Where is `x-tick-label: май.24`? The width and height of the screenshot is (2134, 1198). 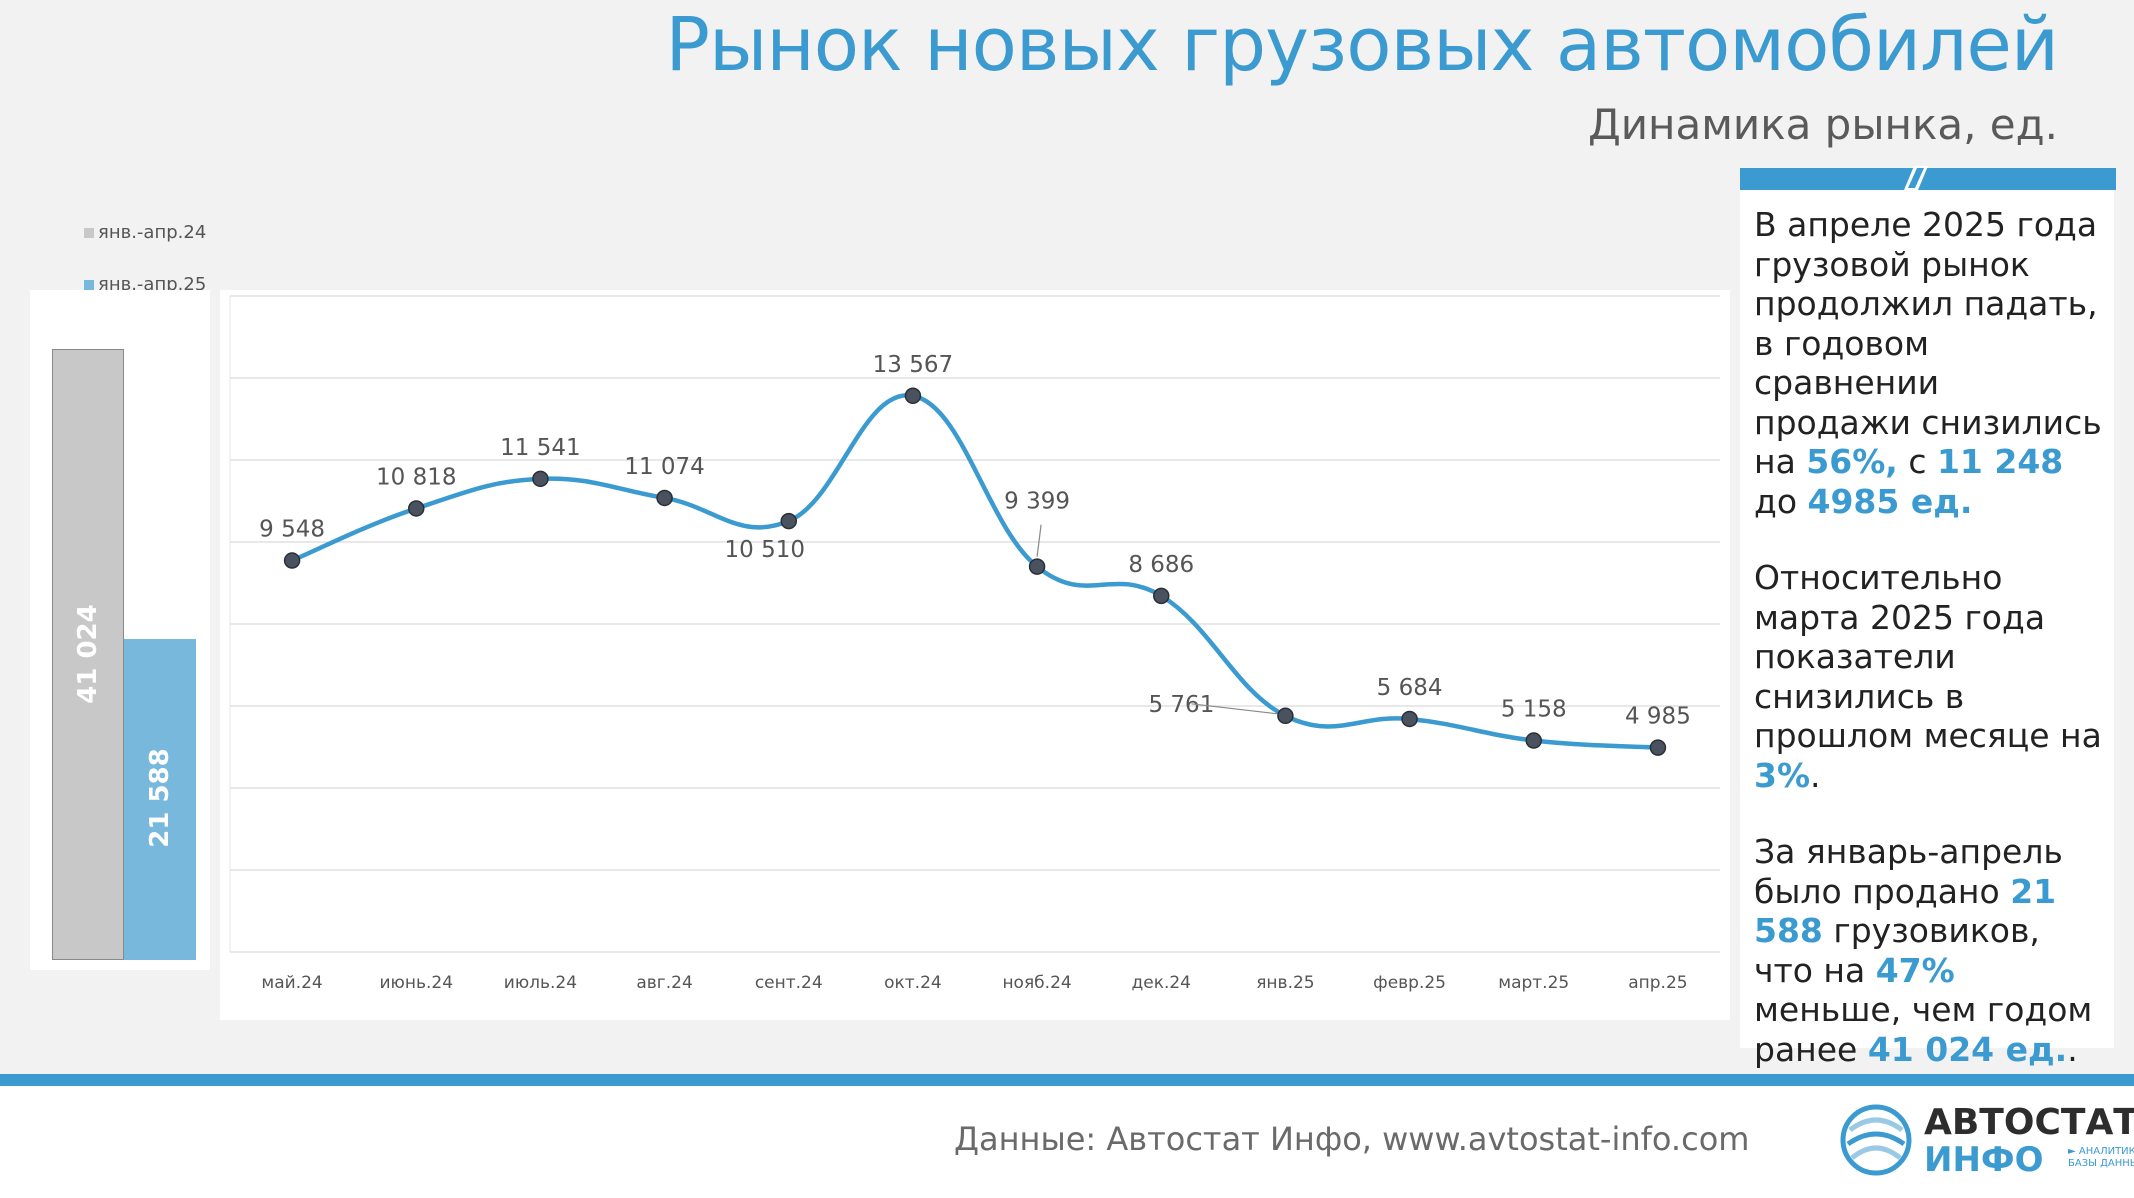 x-tick-label: май.24 is located at coordinates (291, 983).